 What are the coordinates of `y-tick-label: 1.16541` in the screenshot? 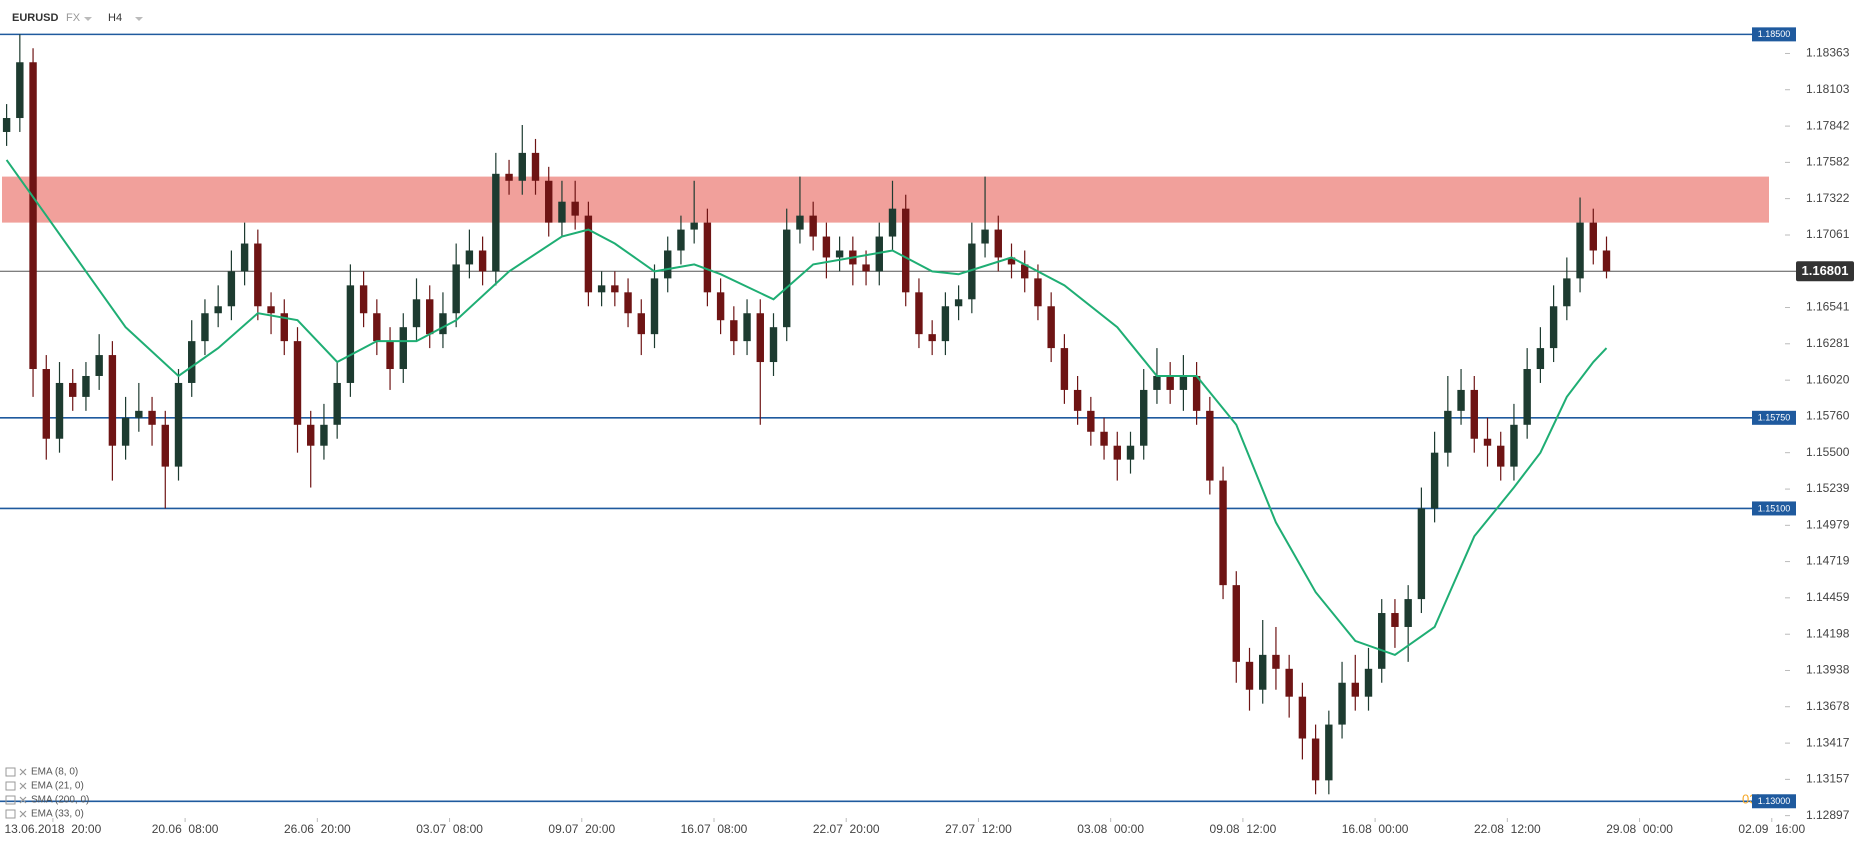 It's located at (1828, 307).